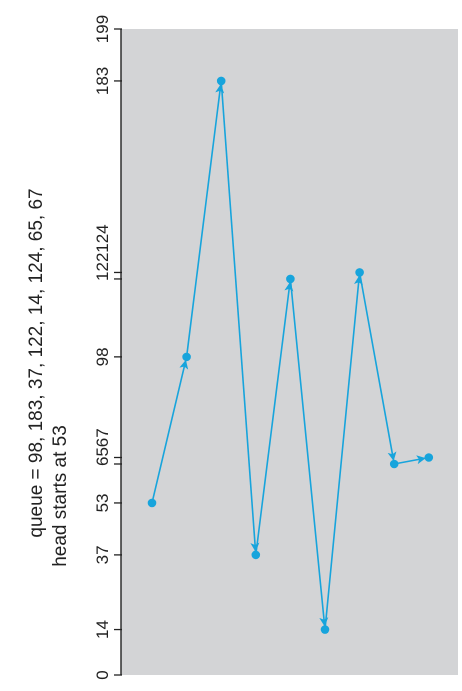 The height and width of the screenshot is (691, 462). What do you see at coordinates (102, 502) in the screenshot?
I see `tick-label-53: 53` at bounding box center [102, 502].